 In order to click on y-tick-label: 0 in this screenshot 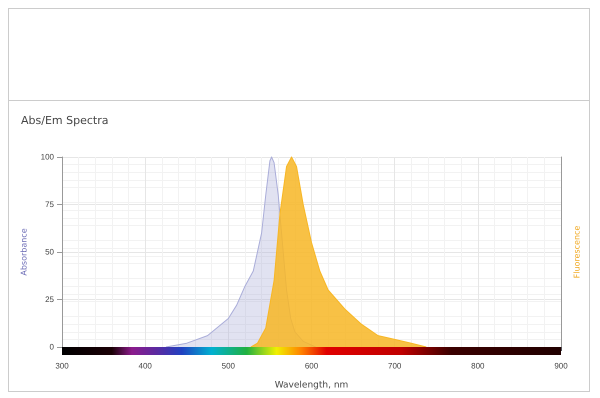, I will do `click(52, 347)`.